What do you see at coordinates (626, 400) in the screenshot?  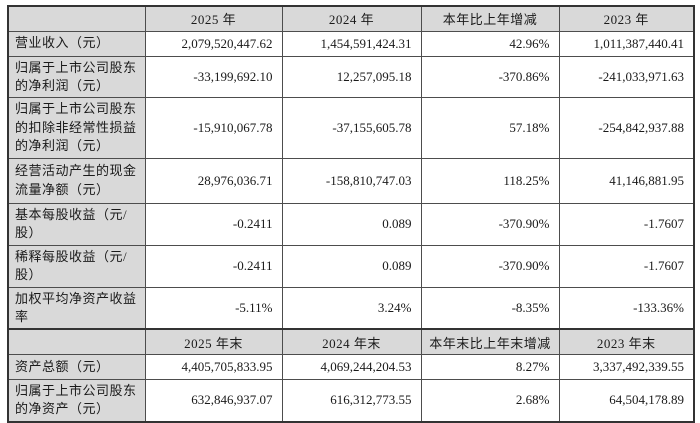 I see `cell-value: 64,504,178.89` at bounding box center [626, 400].